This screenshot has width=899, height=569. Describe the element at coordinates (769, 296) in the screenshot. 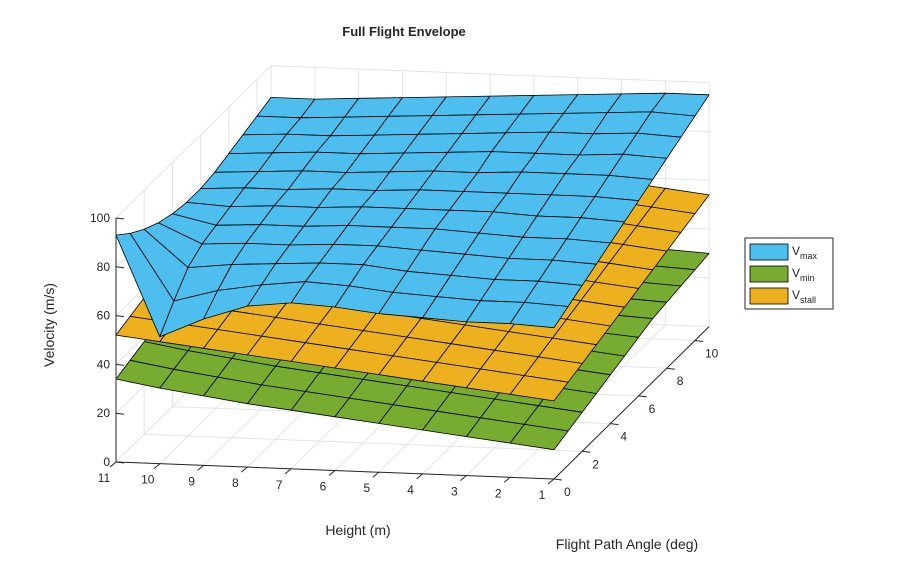

I see `legend-swatch-stall` at that location.